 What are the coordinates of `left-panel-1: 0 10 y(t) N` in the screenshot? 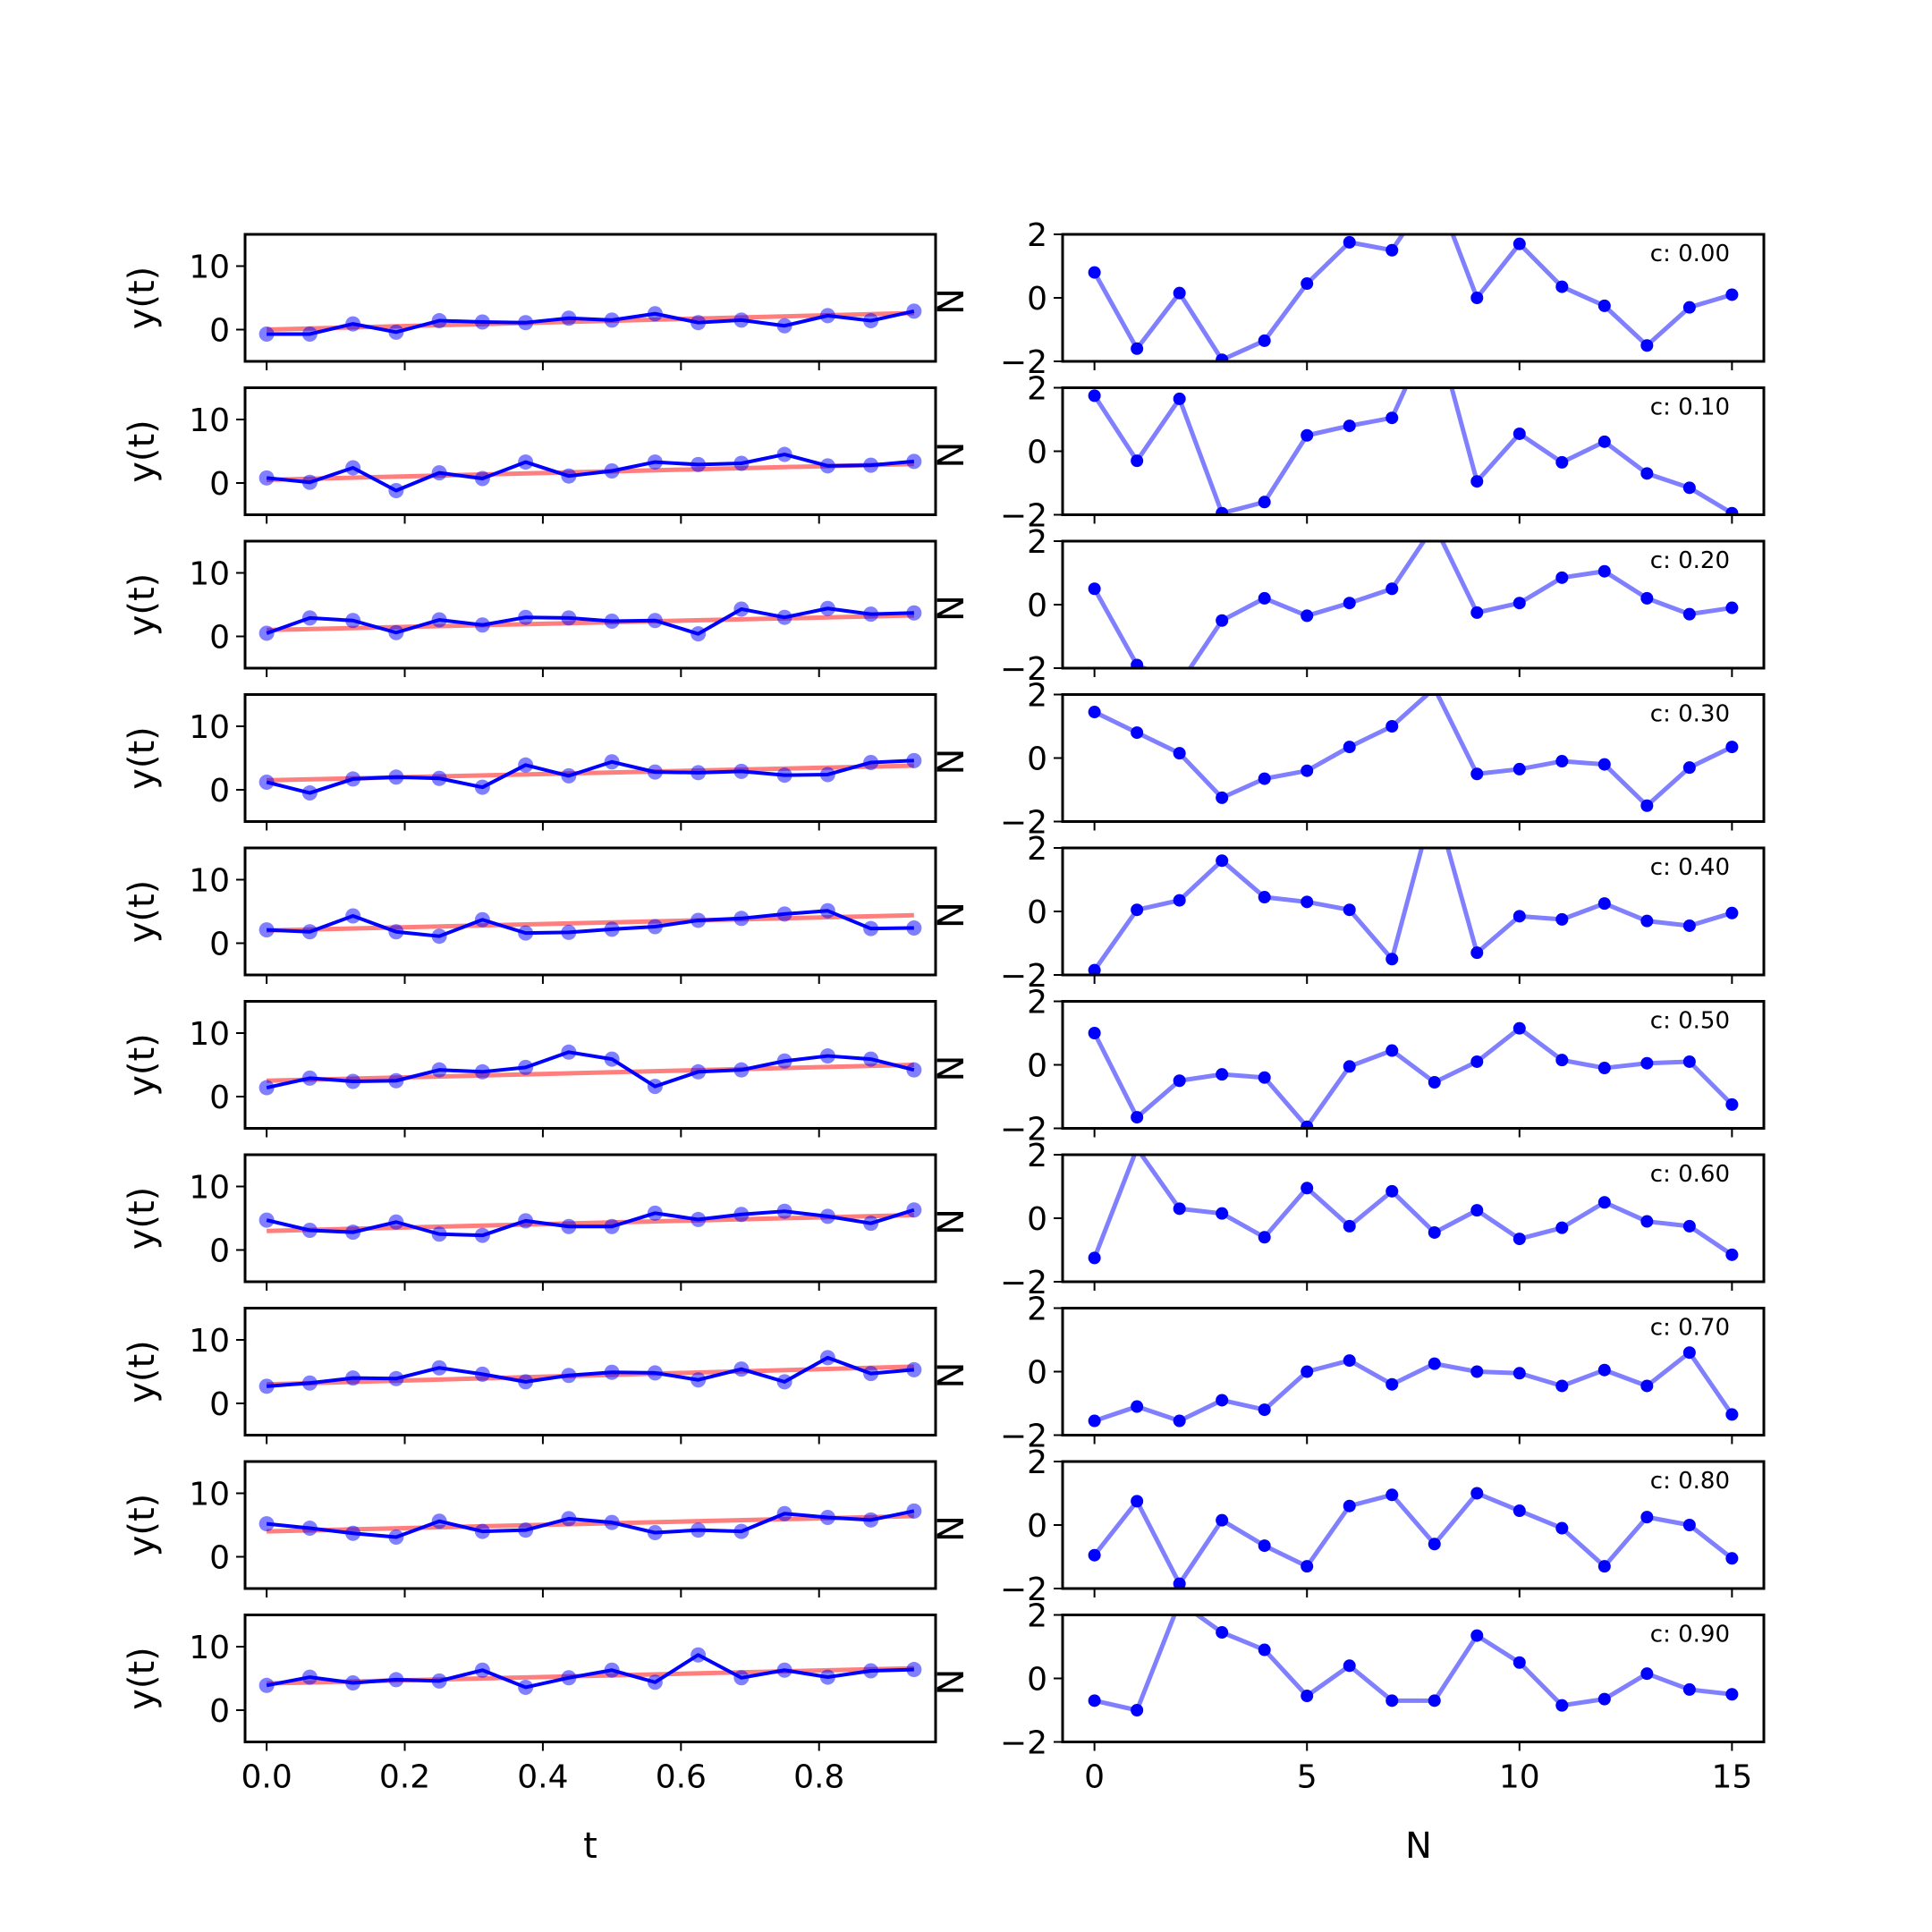 It's located at (547, 455).